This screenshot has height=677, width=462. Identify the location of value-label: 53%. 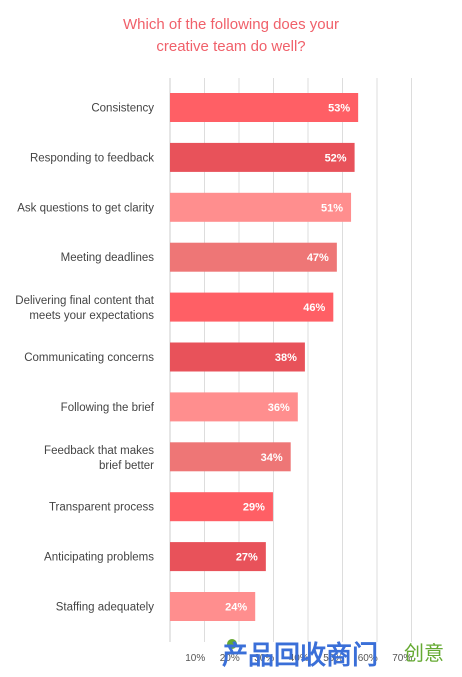
(339, 109).